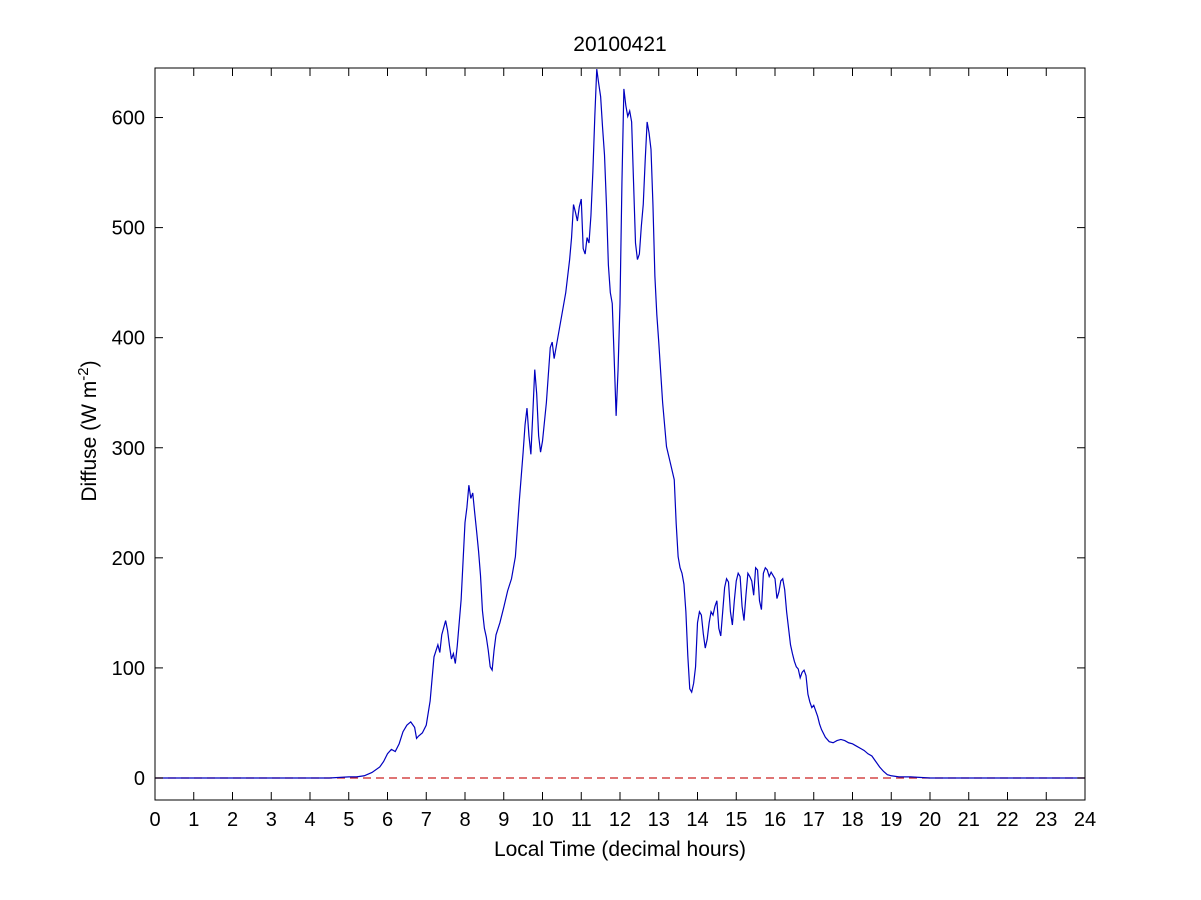  What do you see at coordinates (1007, 820) in the screenshot?
I see `x-tick-label: 22` at bounding box center [1007, 820].